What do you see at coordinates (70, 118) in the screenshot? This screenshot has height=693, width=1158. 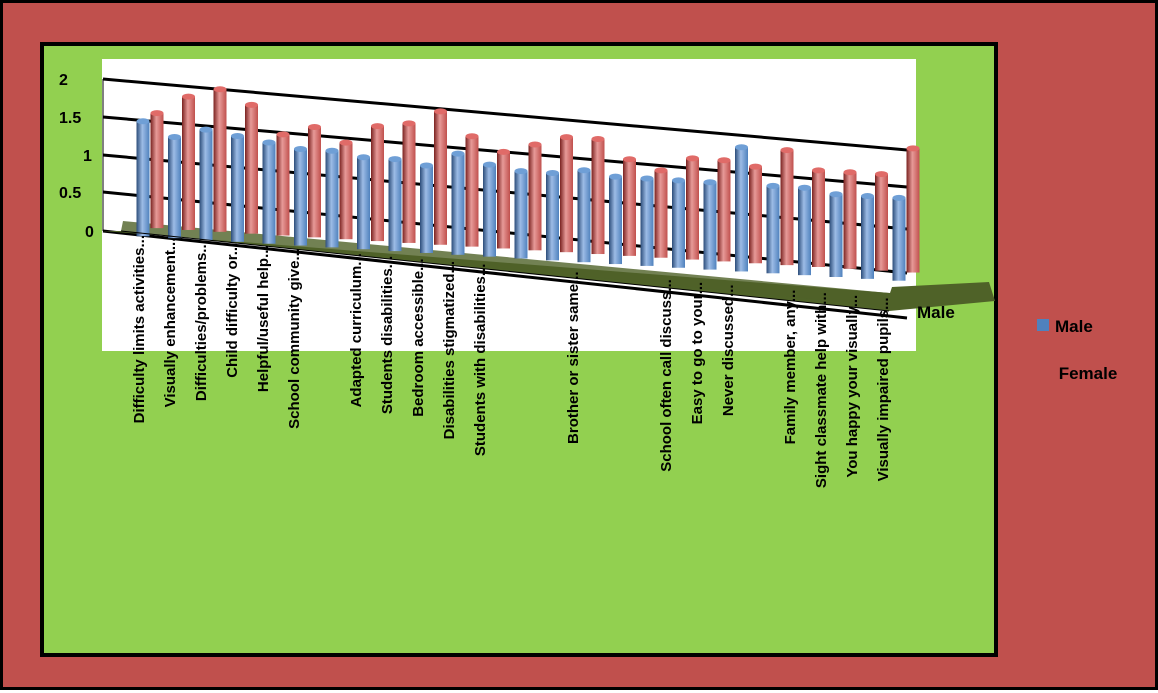 I see `y-tick-label: 1.5` at bounding box center [70, 118].